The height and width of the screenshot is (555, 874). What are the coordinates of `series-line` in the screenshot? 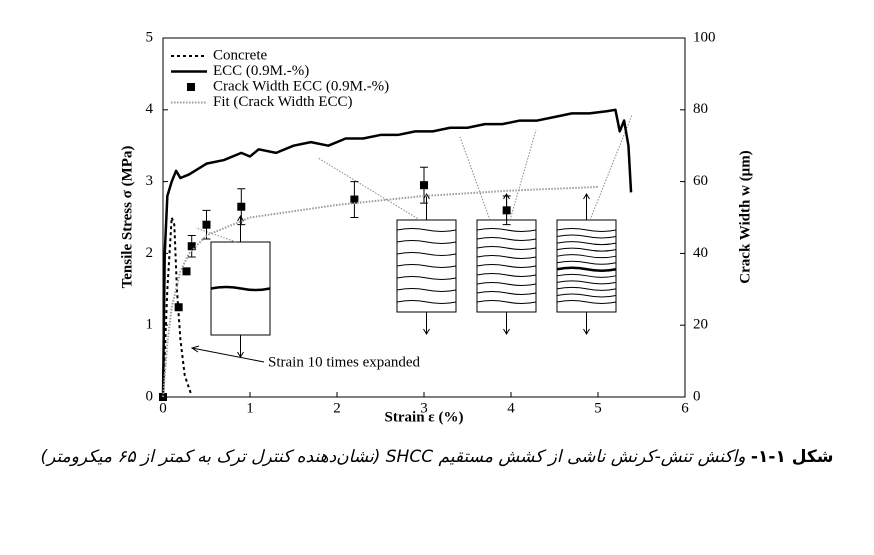 It's located at (177, 307).